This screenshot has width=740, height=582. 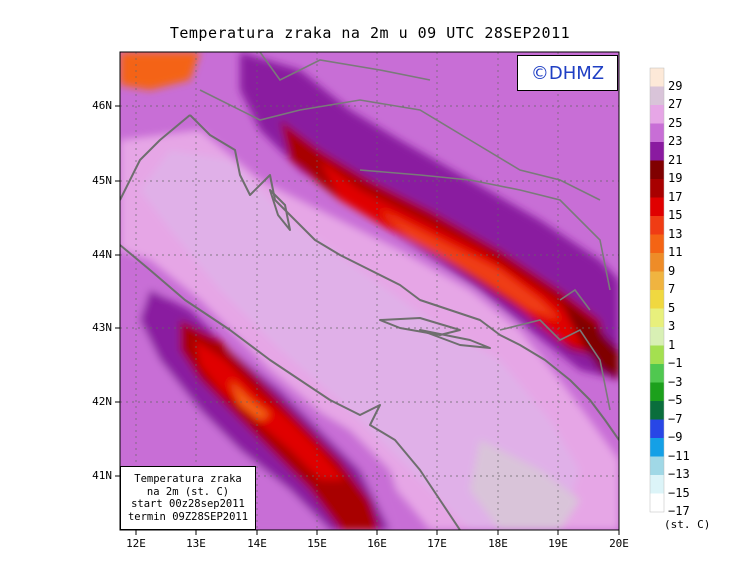 I want to click on y-tick-label: 46N, so click(x=102, y=105).